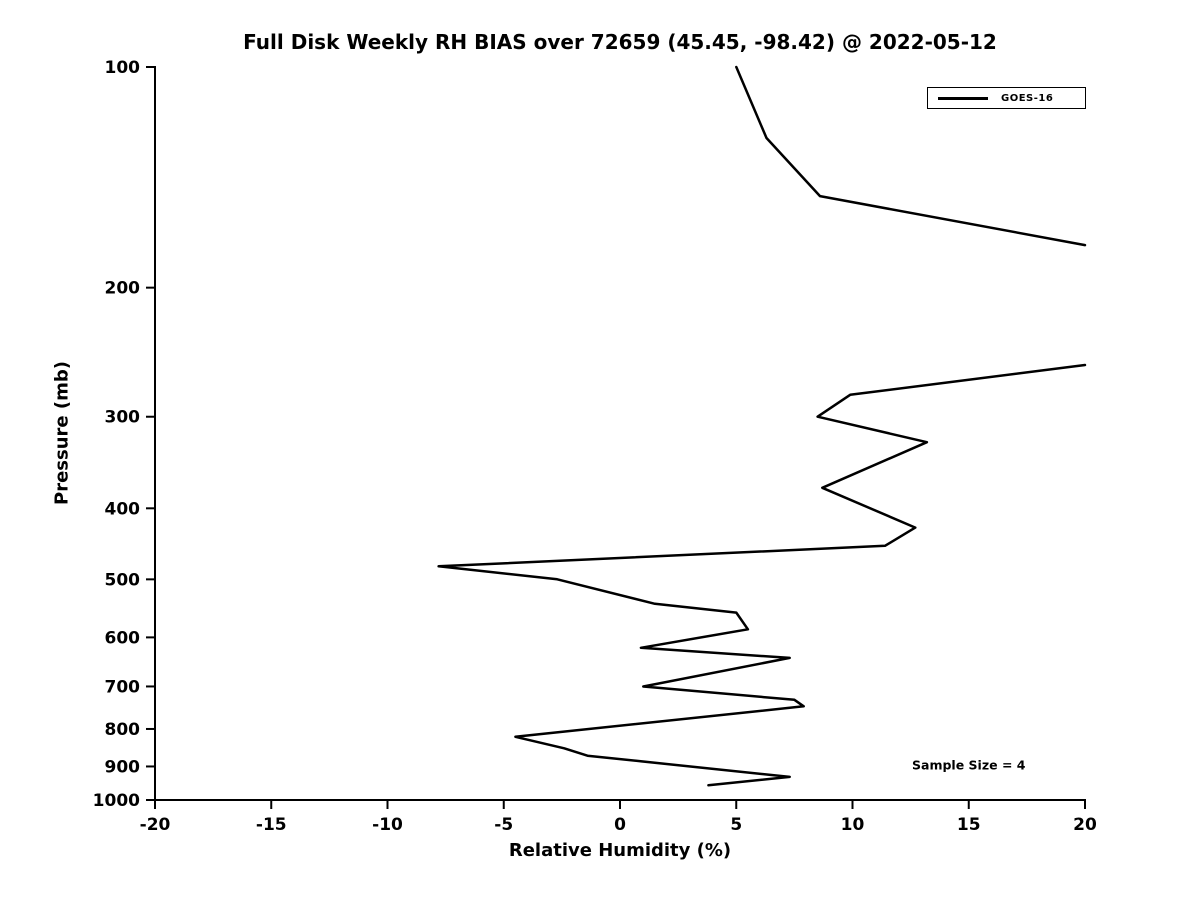 The height and width of the screenshot is (900, 1200). What do you see at coordinates (1085, 825) in the screenshot?
I see `x-tick-label: 20` at bounding box center [1085, 825].